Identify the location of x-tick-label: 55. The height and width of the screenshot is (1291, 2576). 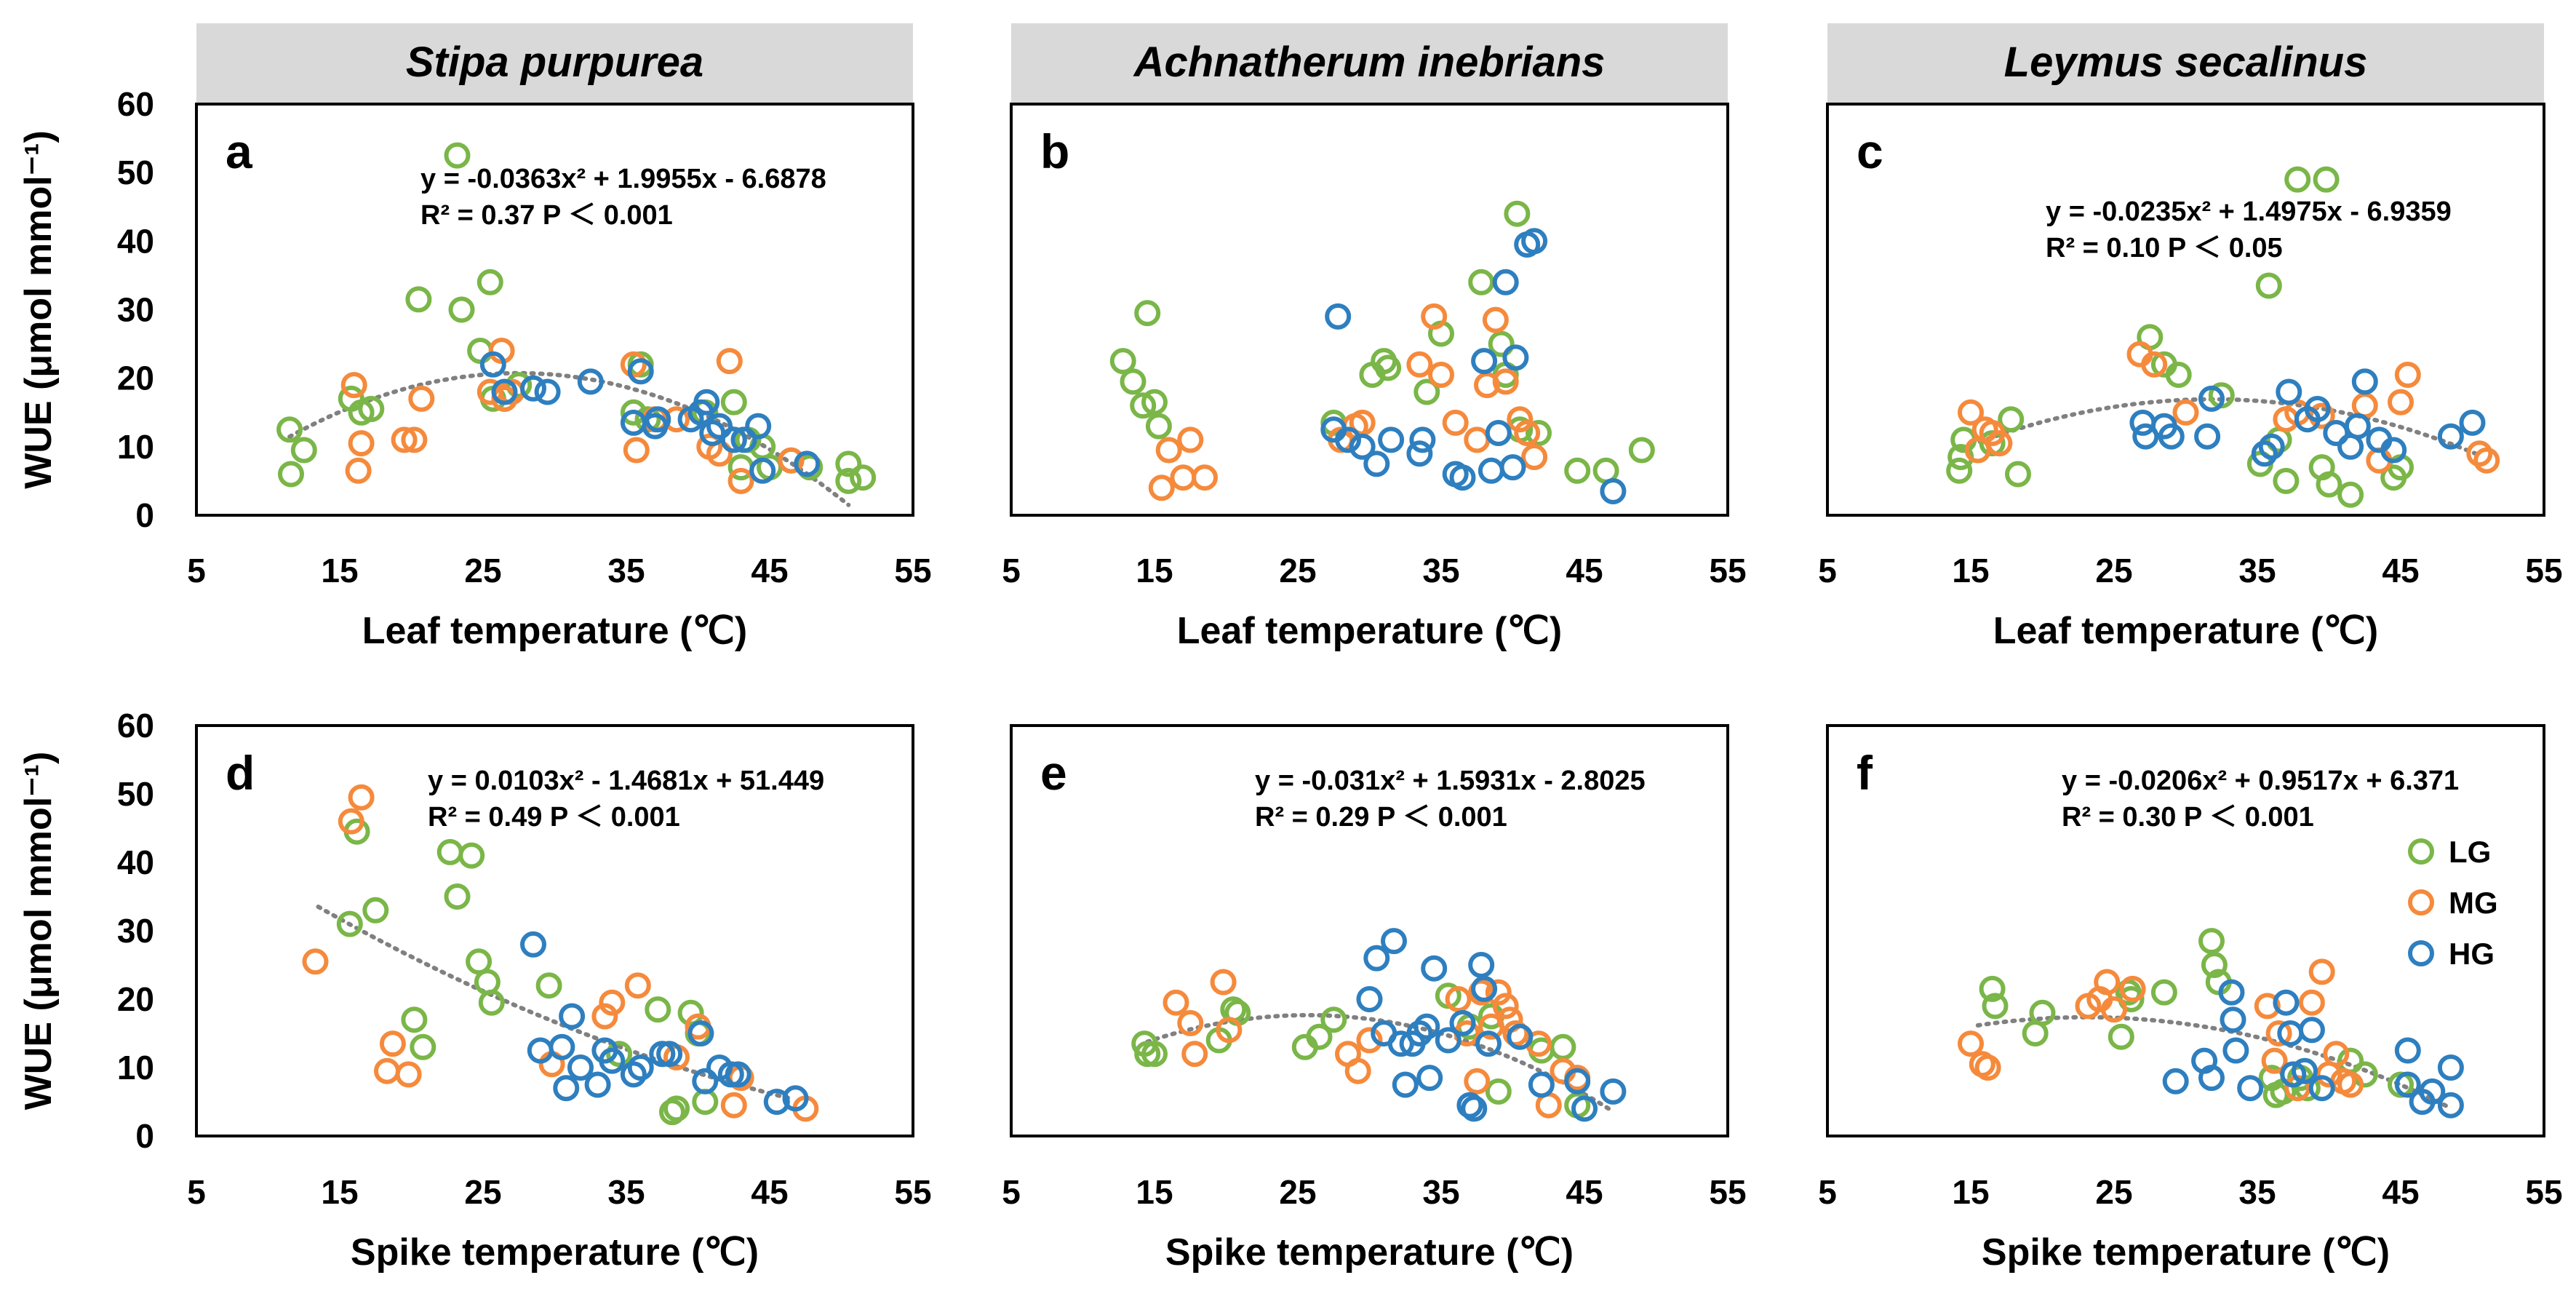
(2543, 1192).